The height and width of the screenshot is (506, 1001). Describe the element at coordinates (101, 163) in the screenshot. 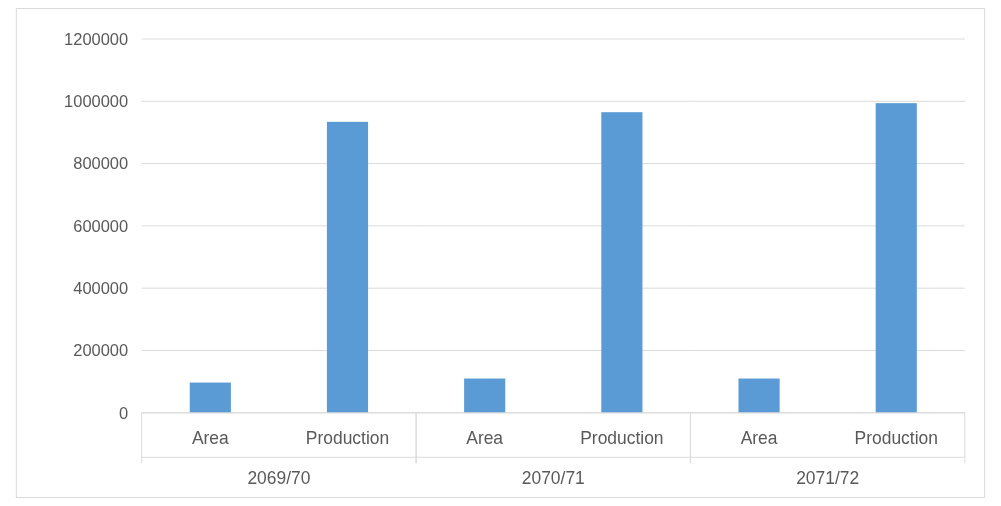

I see `y-tick-label: 800000` at that location.